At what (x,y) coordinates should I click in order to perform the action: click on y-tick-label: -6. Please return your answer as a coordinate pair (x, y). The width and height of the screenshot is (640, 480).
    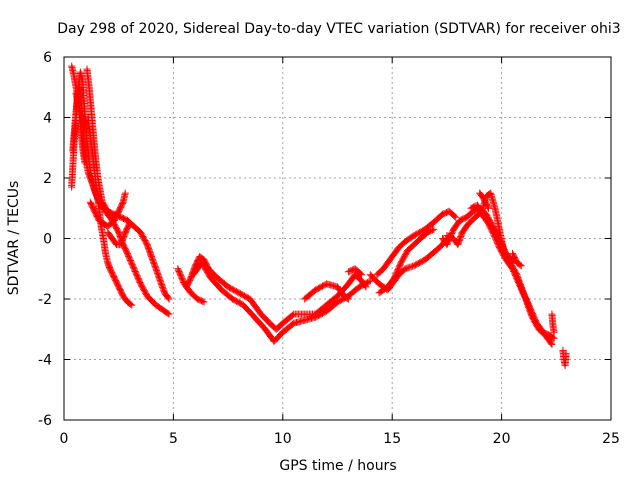
    Looking at the image, I should click on (45, 421).